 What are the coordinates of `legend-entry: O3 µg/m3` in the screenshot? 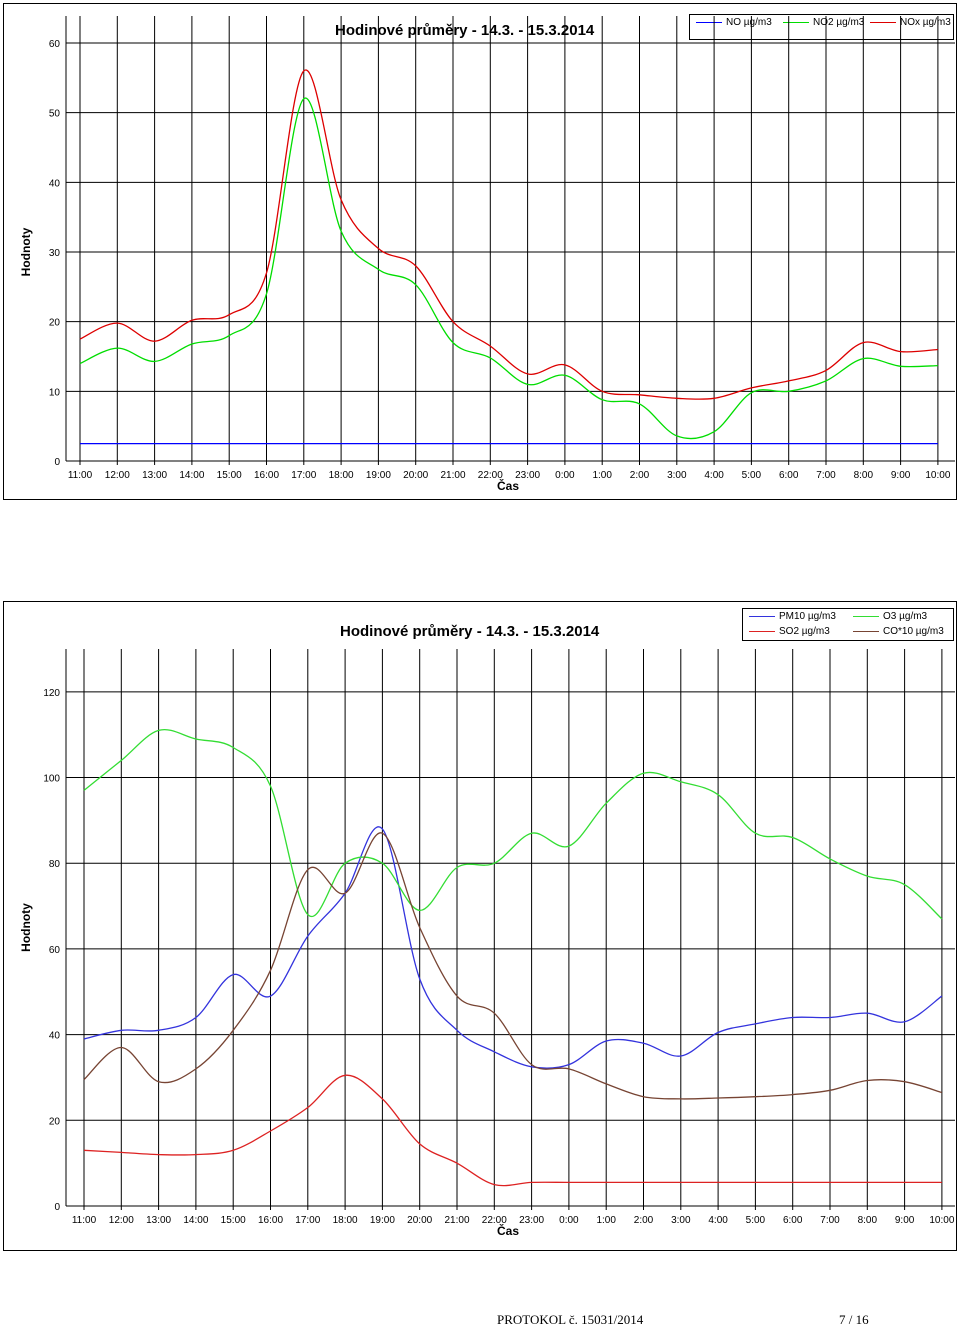 It's located at (890, 616).